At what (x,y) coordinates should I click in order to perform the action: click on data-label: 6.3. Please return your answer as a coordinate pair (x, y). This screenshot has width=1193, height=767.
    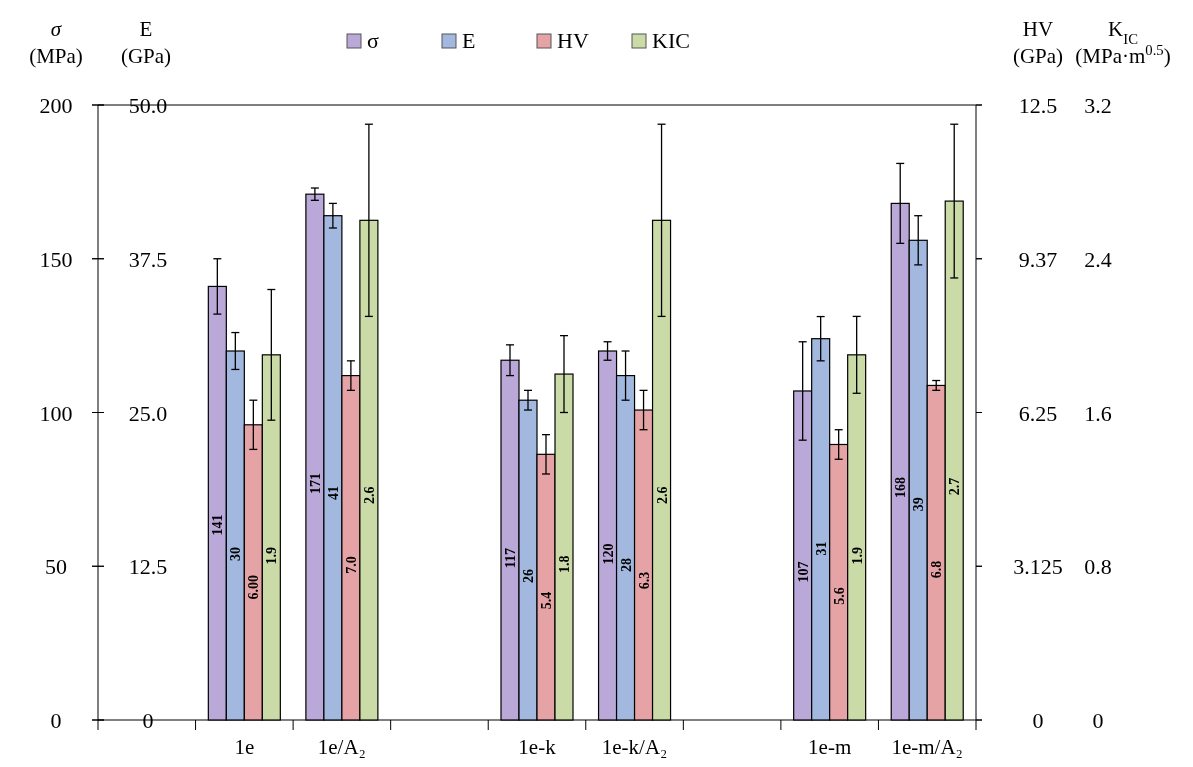
    Looking at the image, I should click on (644, 580).